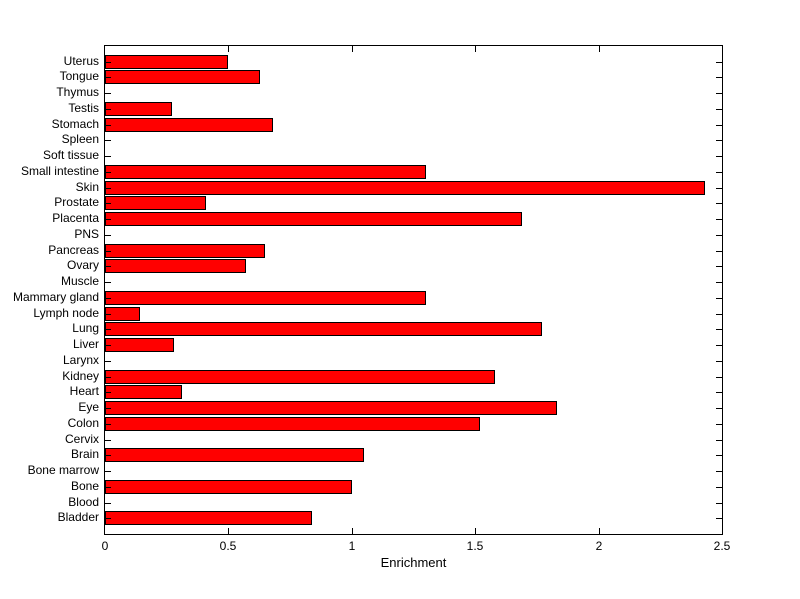 The width and height of the screenshot is (800, 599). What do you see at coordinates (80, 360) in the screenshot?
I see `y-tick-label-larynx: Larynx` at bounding box center [80, 360].